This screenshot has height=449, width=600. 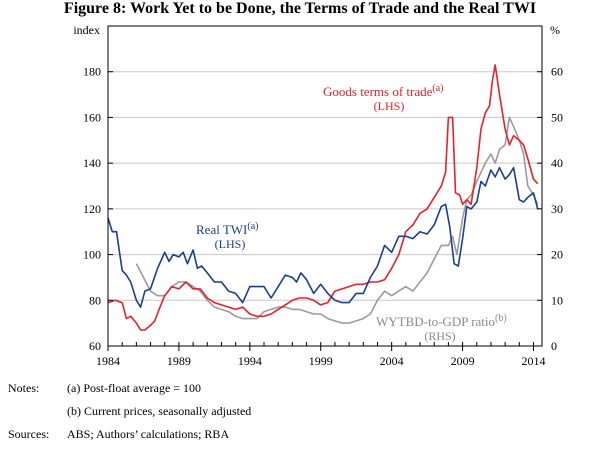 I want to click on note-b-row: (b) Current prices, seasonally adjusted, so click(x=303, y=413).